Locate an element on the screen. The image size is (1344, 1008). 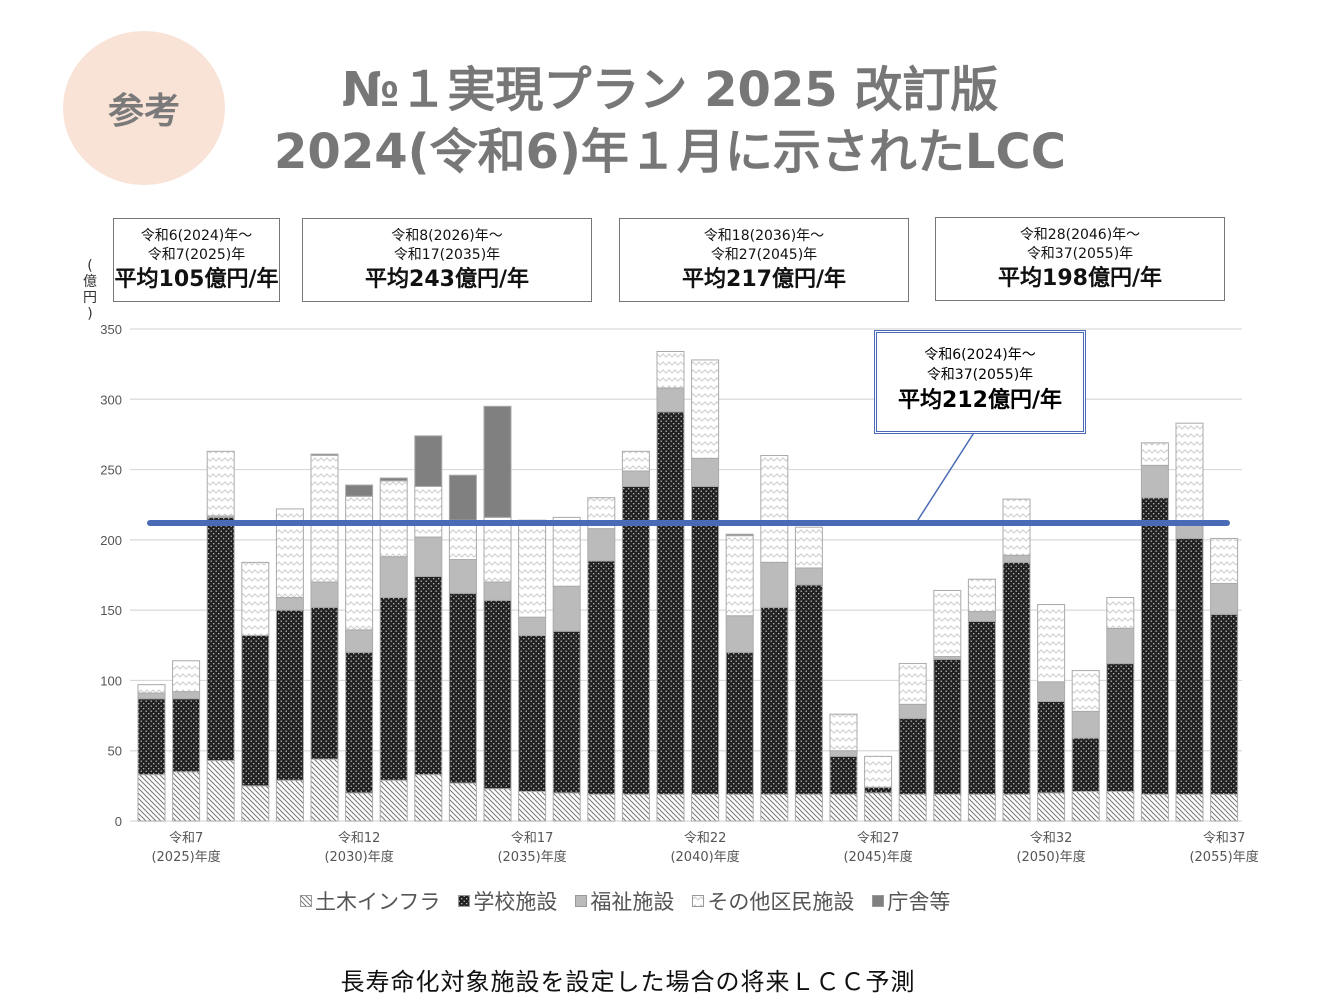
bar-stack-2034 is located at coordinates (497, 613).